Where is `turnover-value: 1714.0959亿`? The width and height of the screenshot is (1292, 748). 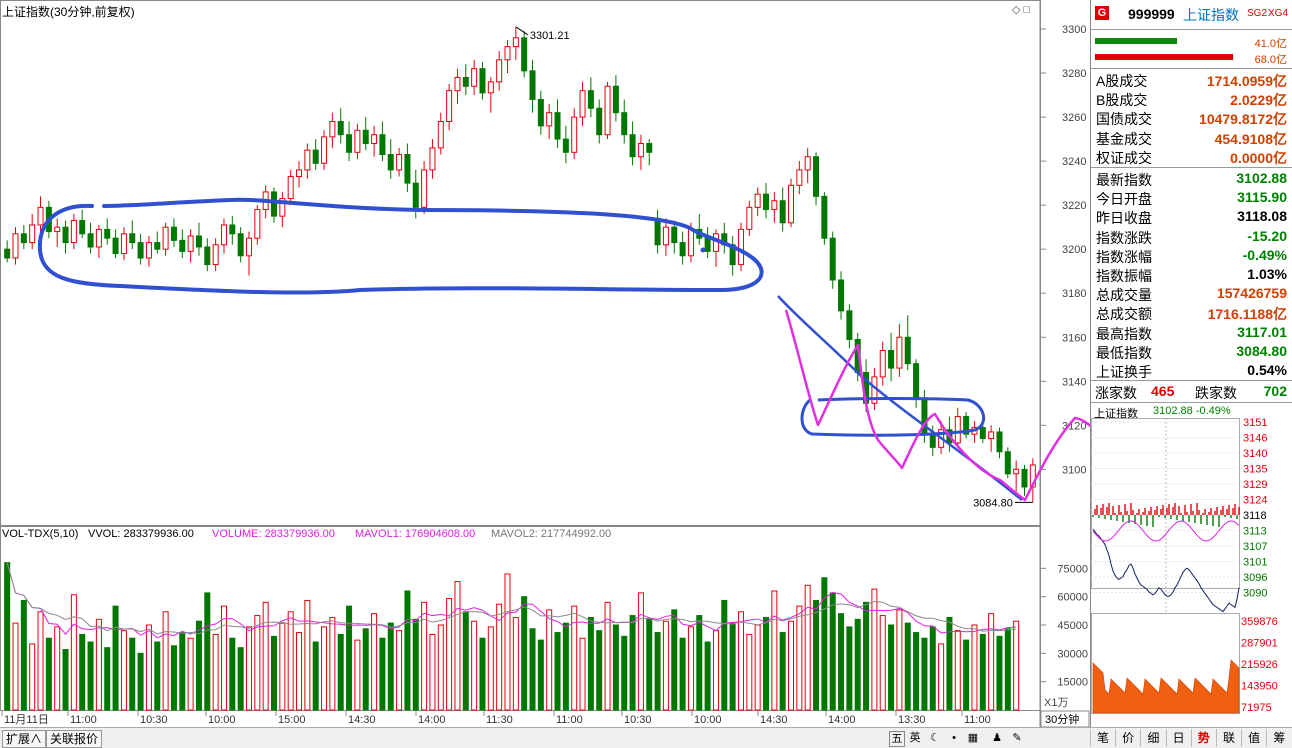
turnover-value: 1714.0959亿 is located at coordinates (1246, 81).